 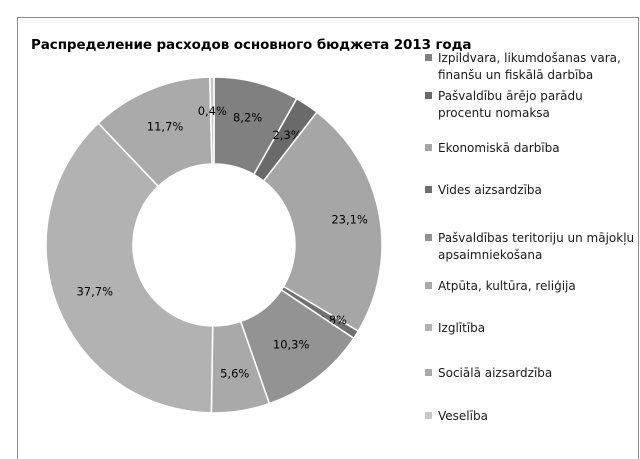 What do you see at coordinates (349, 219) in the screenshot?
I see `slice-data-label: 23,1%` at bounding box center [349, 219].